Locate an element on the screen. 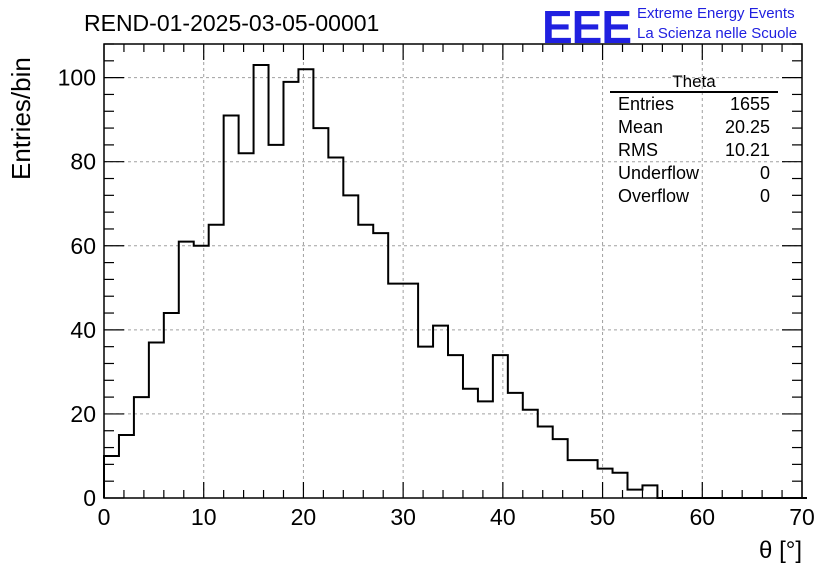  stats-title: Theta is located at coordinates (694, 82).